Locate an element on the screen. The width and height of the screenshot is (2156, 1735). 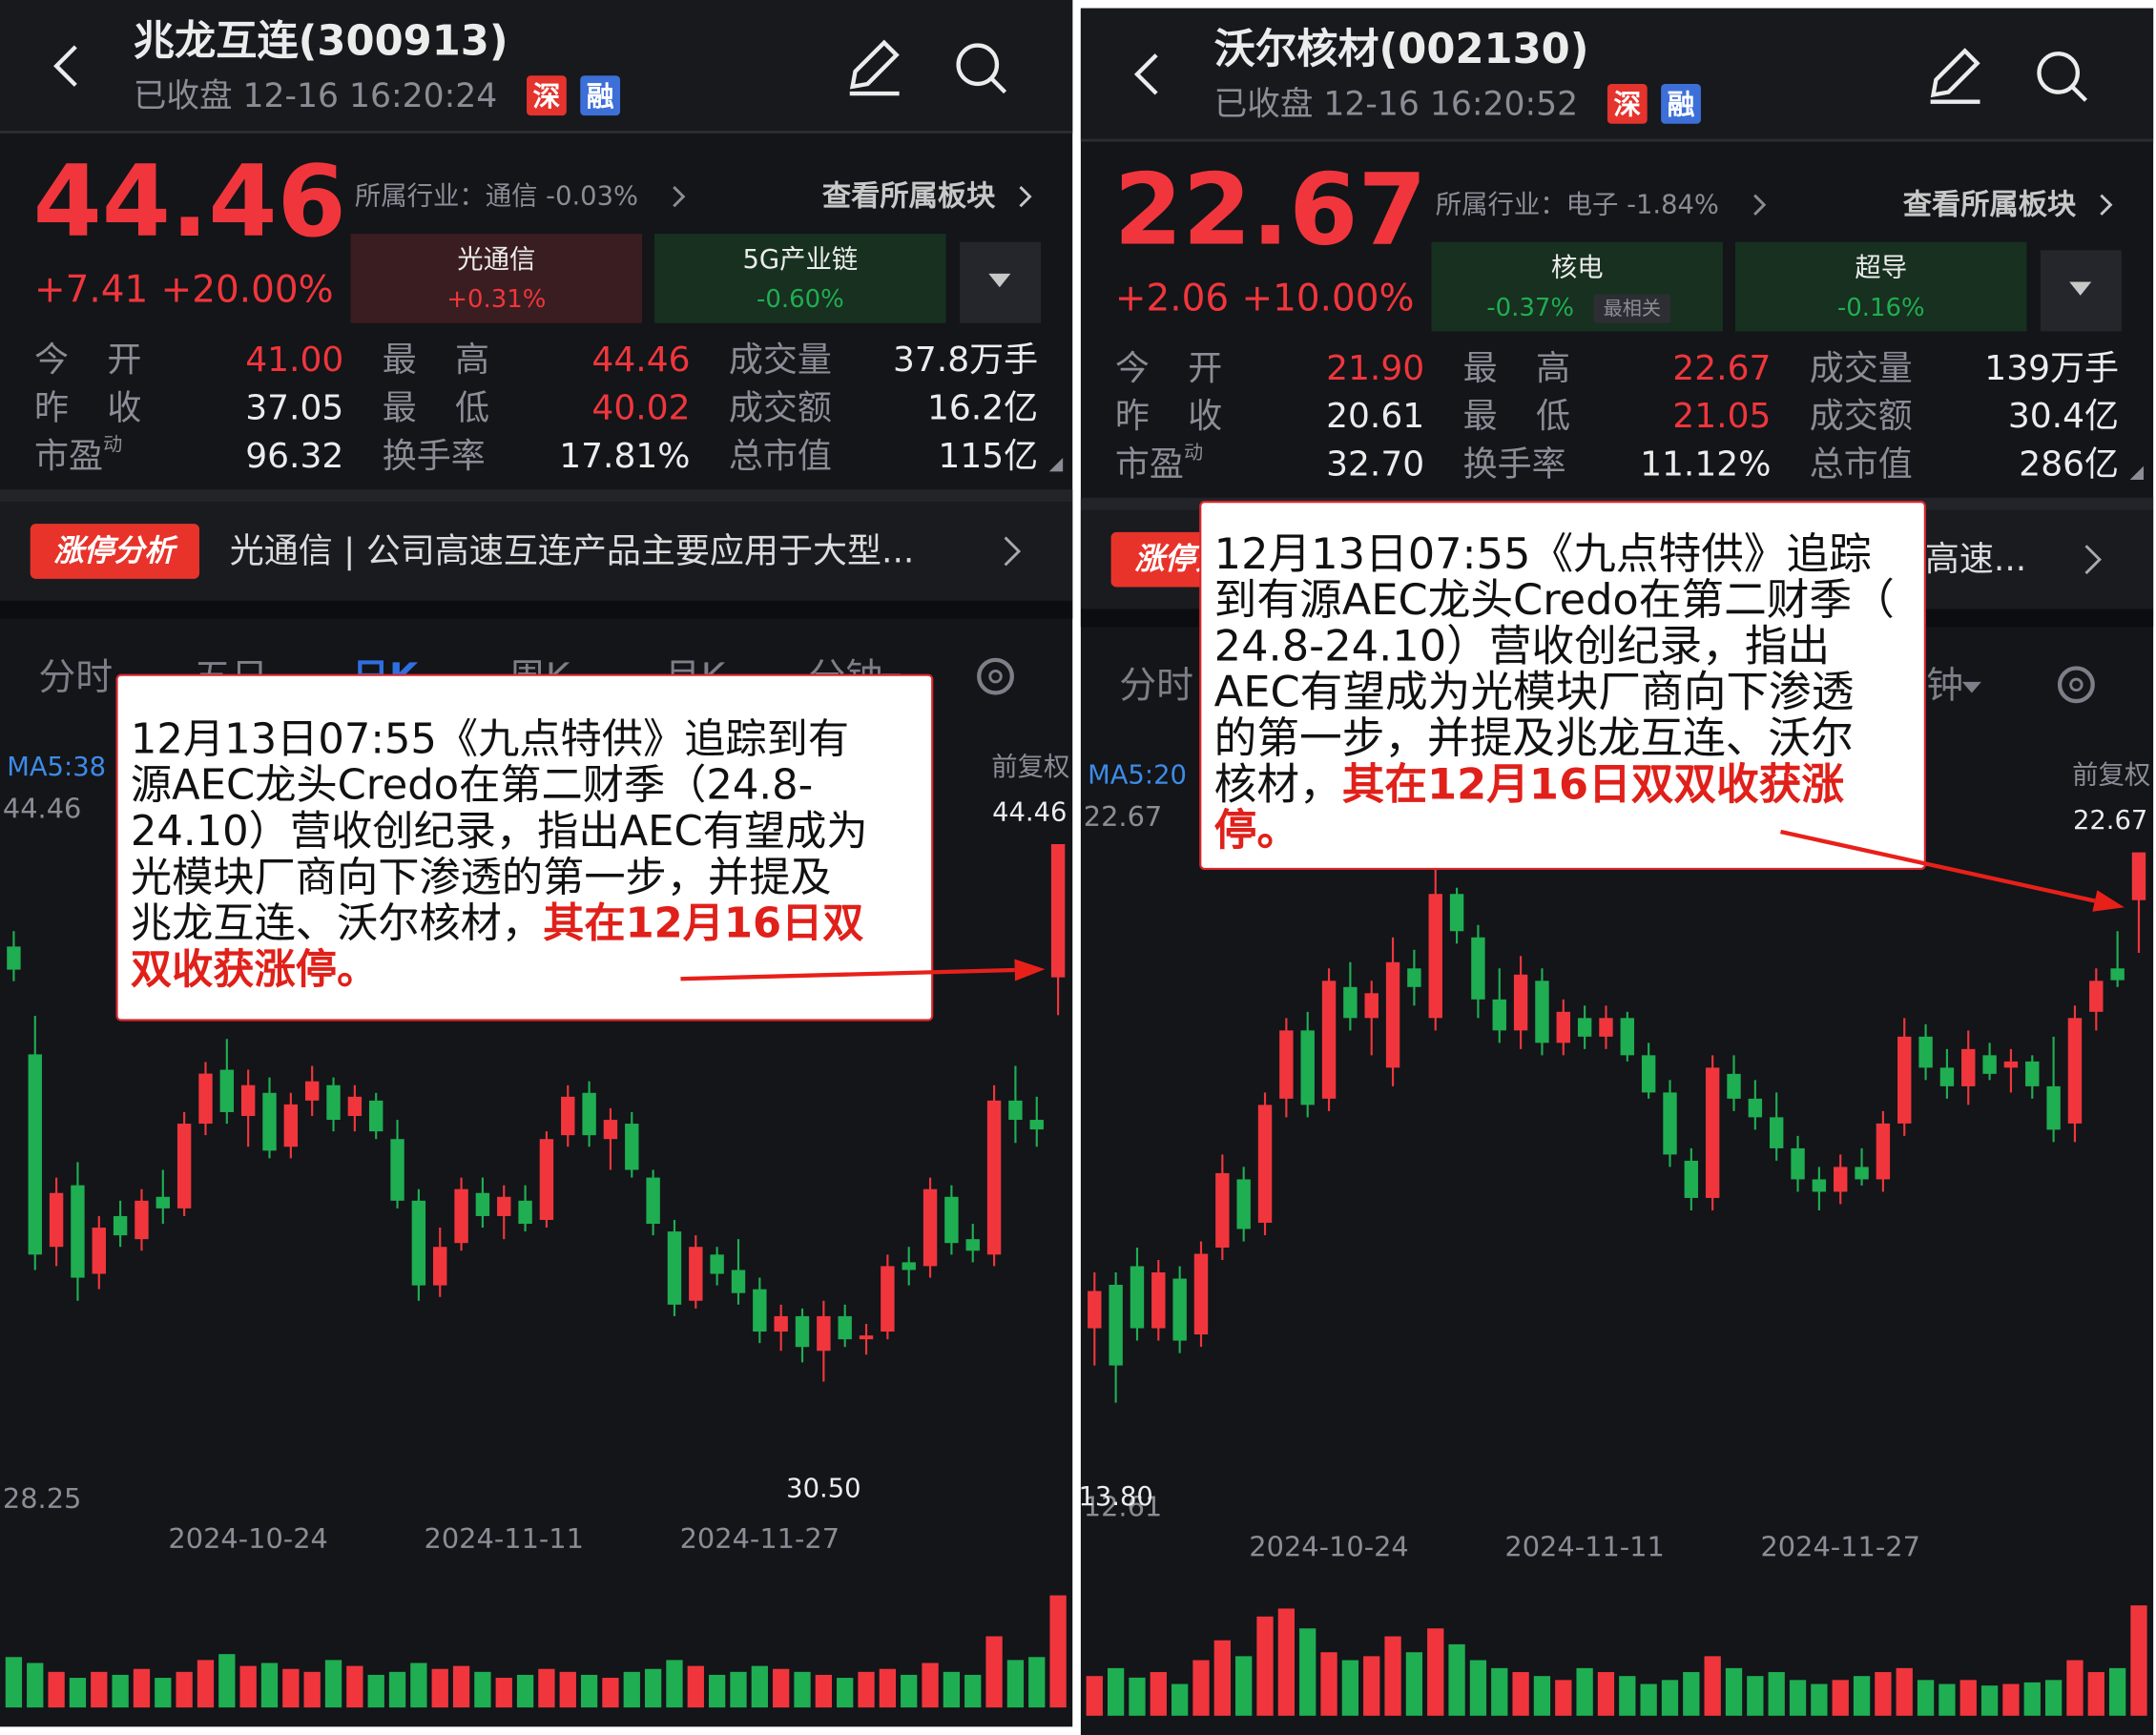
annotation-text: 其在12月16日双 is located at coordinates (703, 924).